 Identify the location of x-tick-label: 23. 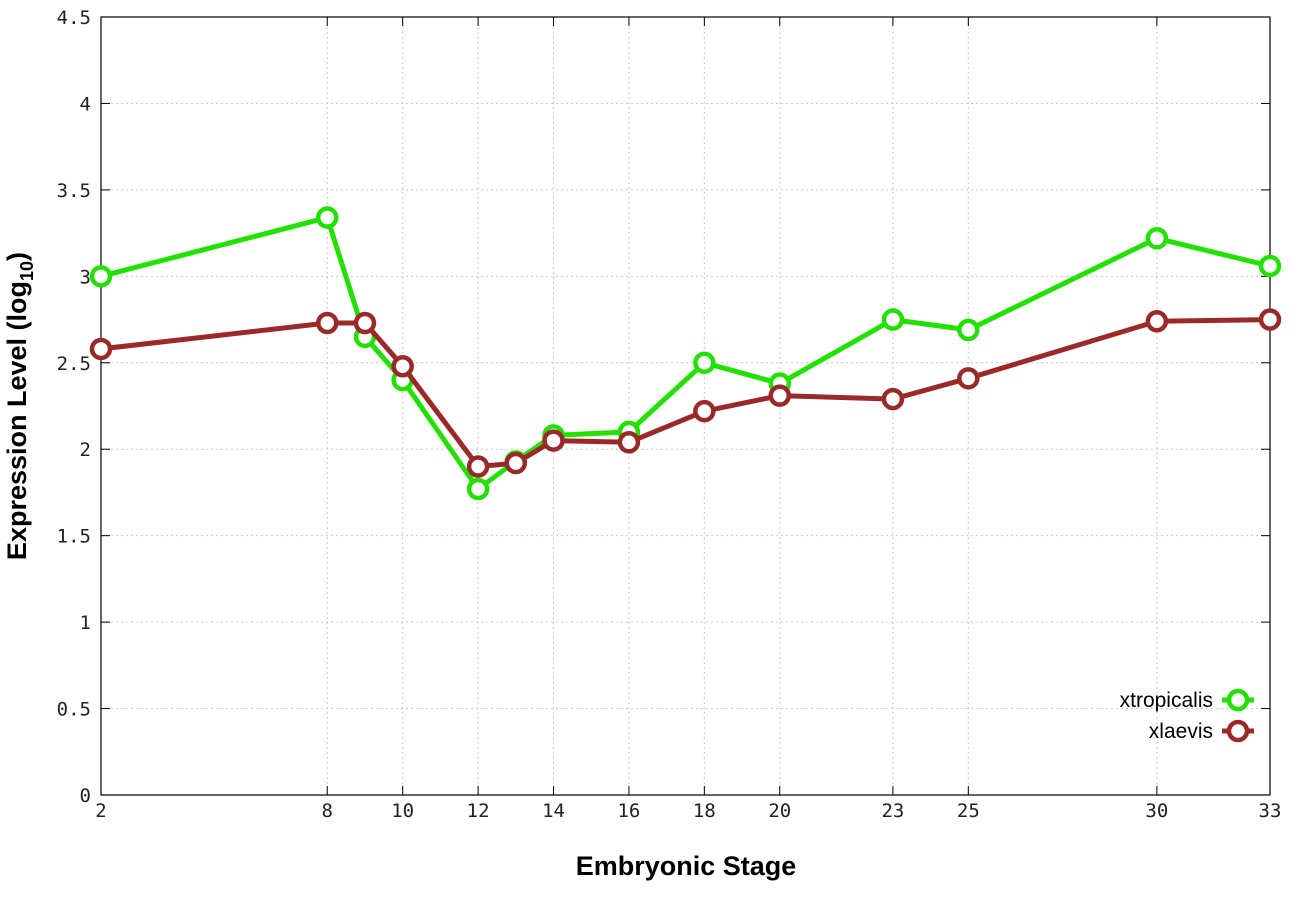
(892, 811).